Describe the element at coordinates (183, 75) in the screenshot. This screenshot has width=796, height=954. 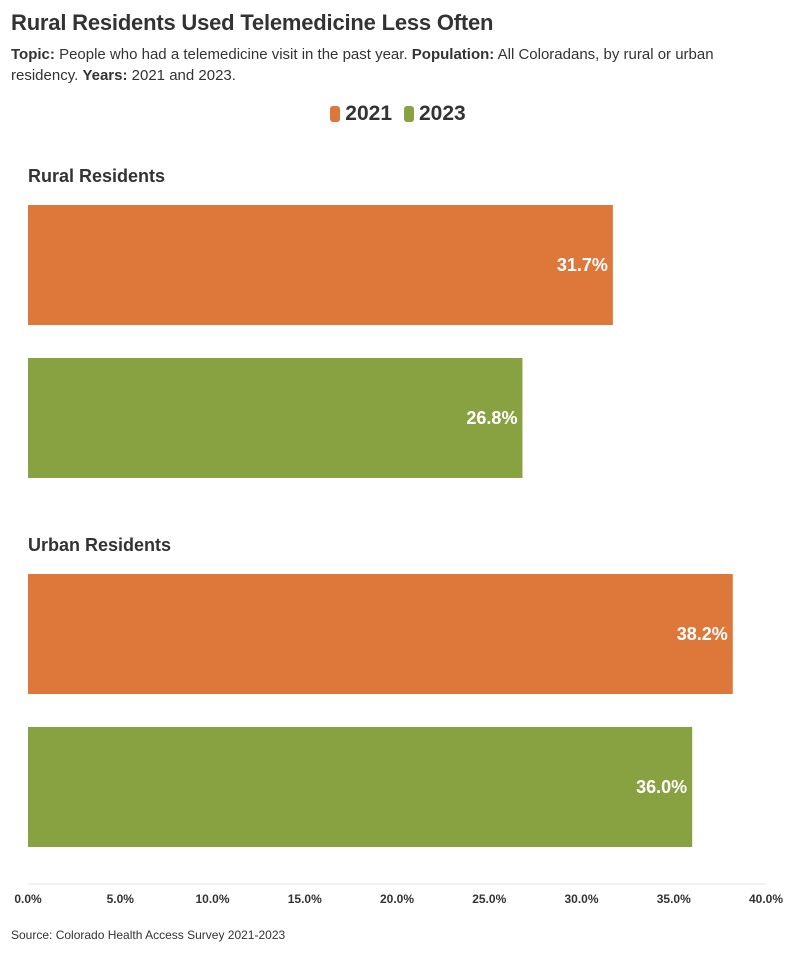
I see `years-text: 2021 and 2023.` at that location.